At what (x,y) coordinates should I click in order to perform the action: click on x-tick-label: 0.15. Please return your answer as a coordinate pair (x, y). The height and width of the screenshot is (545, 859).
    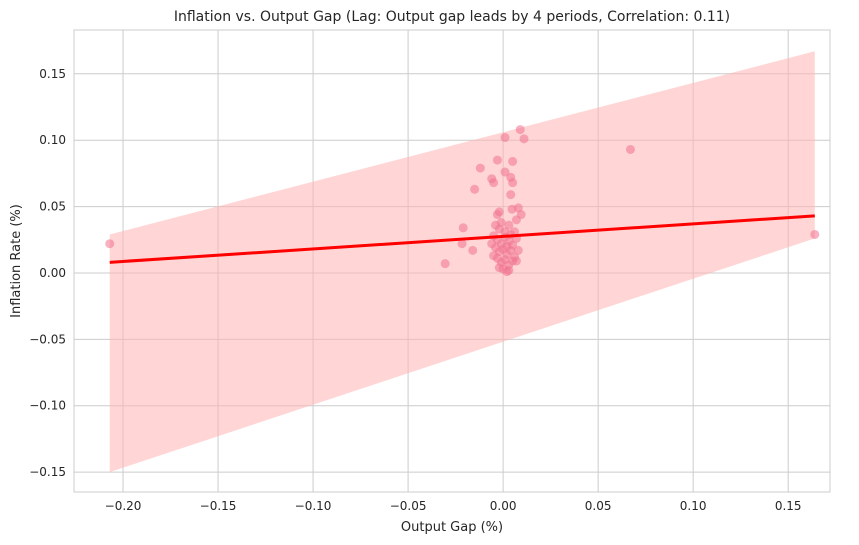
    Looking at the image, I should click on (788, 506).